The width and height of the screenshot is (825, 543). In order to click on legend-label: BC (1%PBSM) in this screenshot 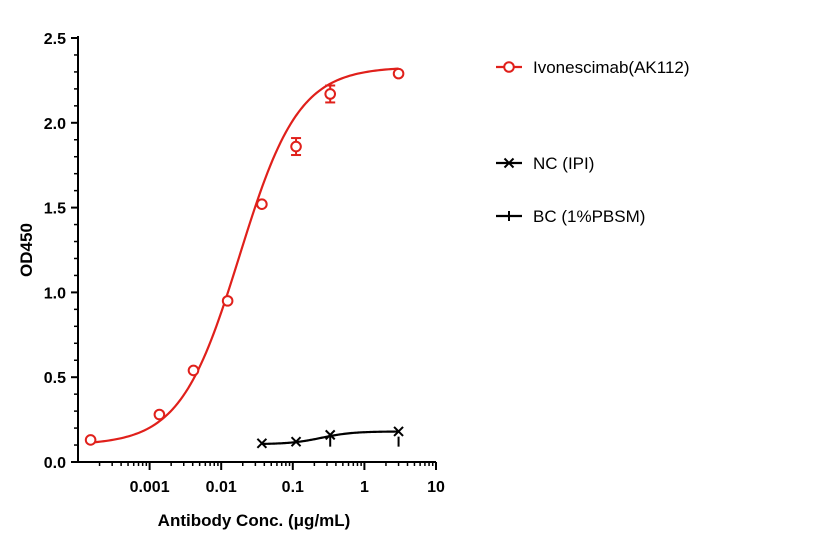, I will do `click(589, 216)`.